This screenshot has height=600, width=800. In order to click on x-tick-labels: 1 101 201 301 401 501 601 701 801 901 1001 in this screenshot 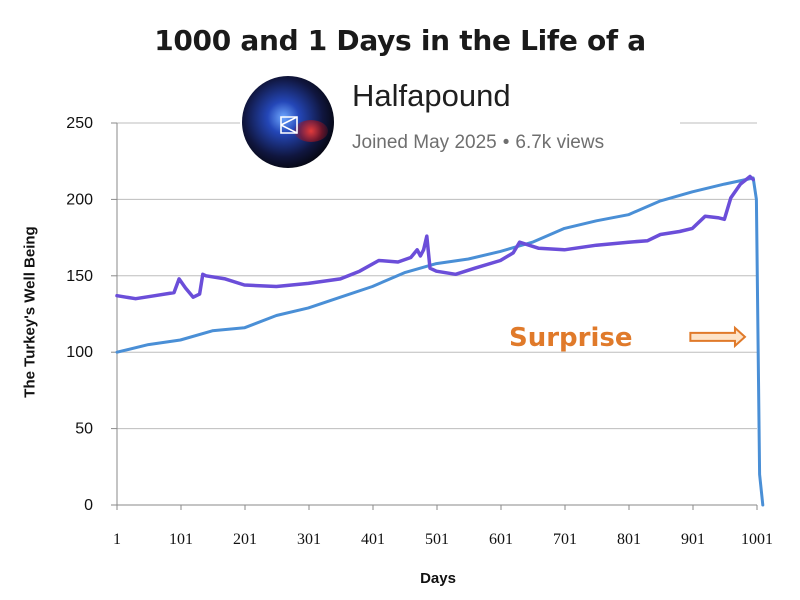, I will do `click(443, 539)`.